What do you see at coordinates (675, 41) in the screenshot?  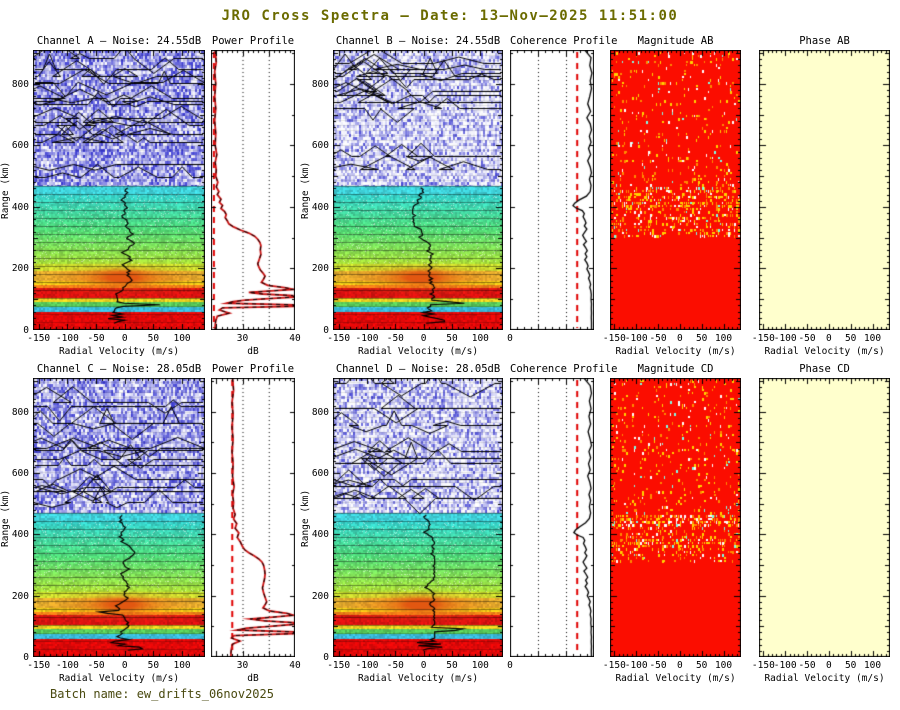 I see `panel-title-magnitude-ab: Magnitude AB` at bounding box center [675, 41].